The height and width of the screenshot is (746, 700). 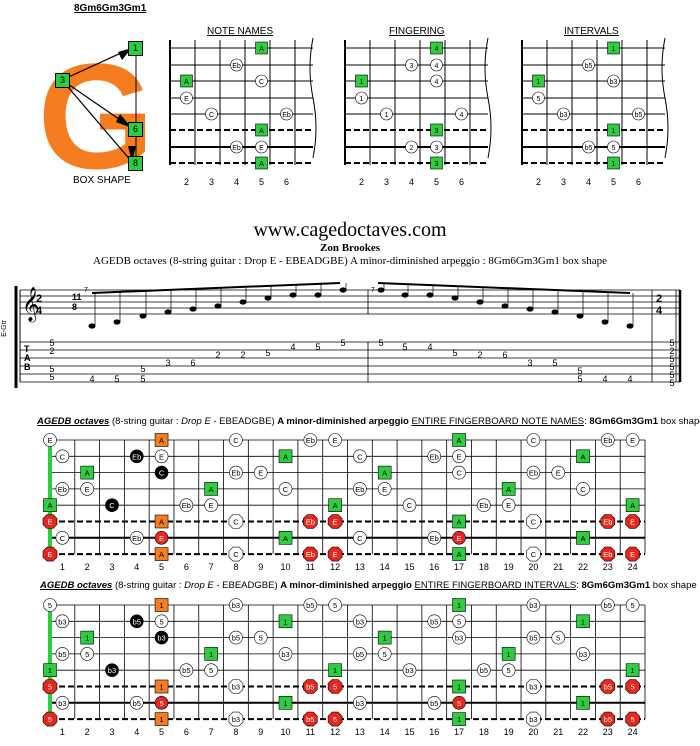 What do you see at coordinates (91, 379) in the screenshot?
I see `tab-number: 4` at bounding box center [91, 379].